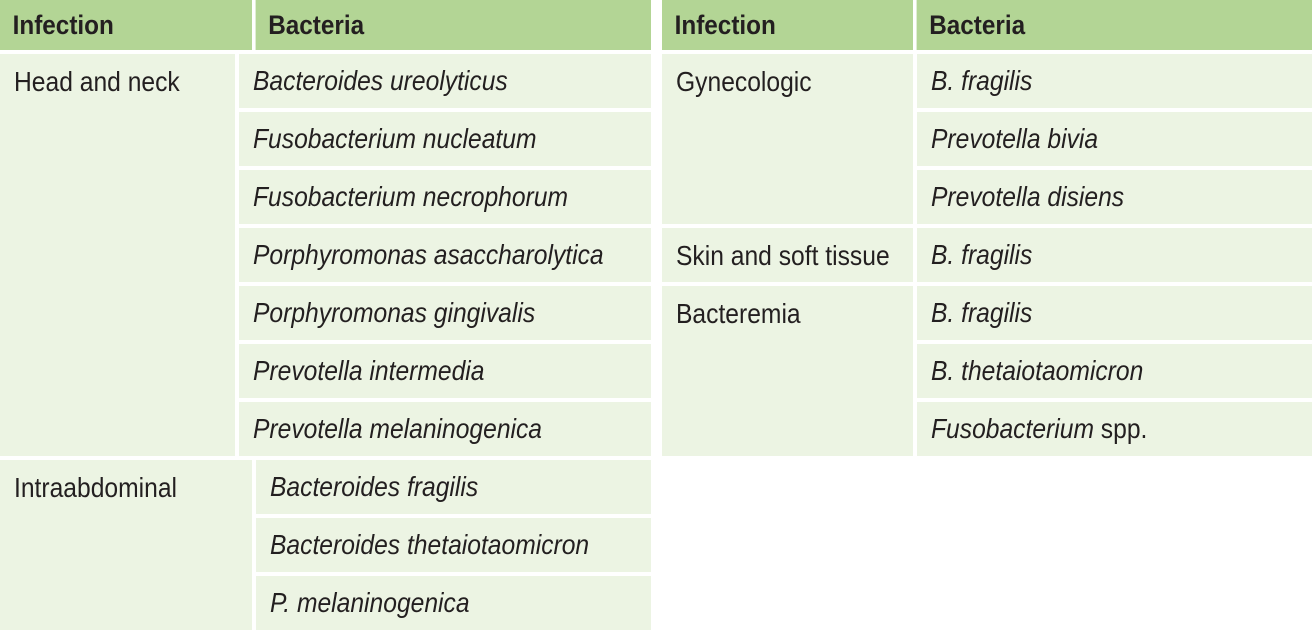 Image resolution: width=1312 pixels, height=631 pixels. What do you see at coordinates (1028, 196) in the screenshot?
I see `bacteria-name: Prevotella disiens` at bounding box center [1028, 196].